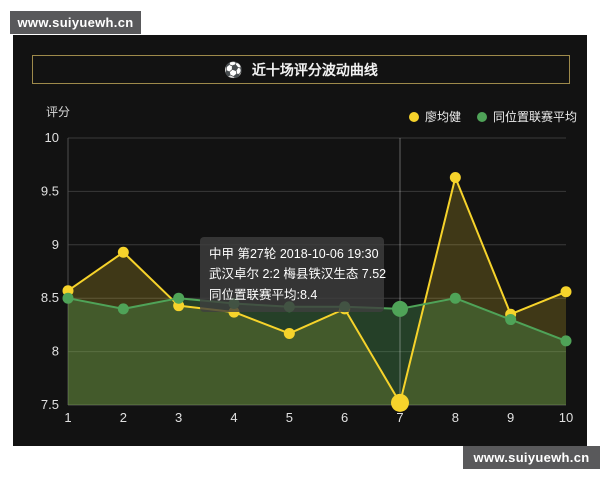 The width and height of the screenshot is (600, 480). Describe the element at coordinates (400, 402) in the screenshot. I see `data-point-s0-x7-highlighted` at that location.